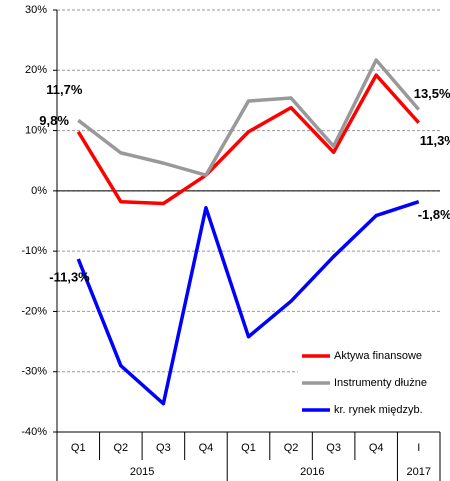 This screenshot has height=481, width=450. Describe the element at coordinates (378, 410) in the screenshot. I see `legend-label: kr. rynek międzyb.` at that location.